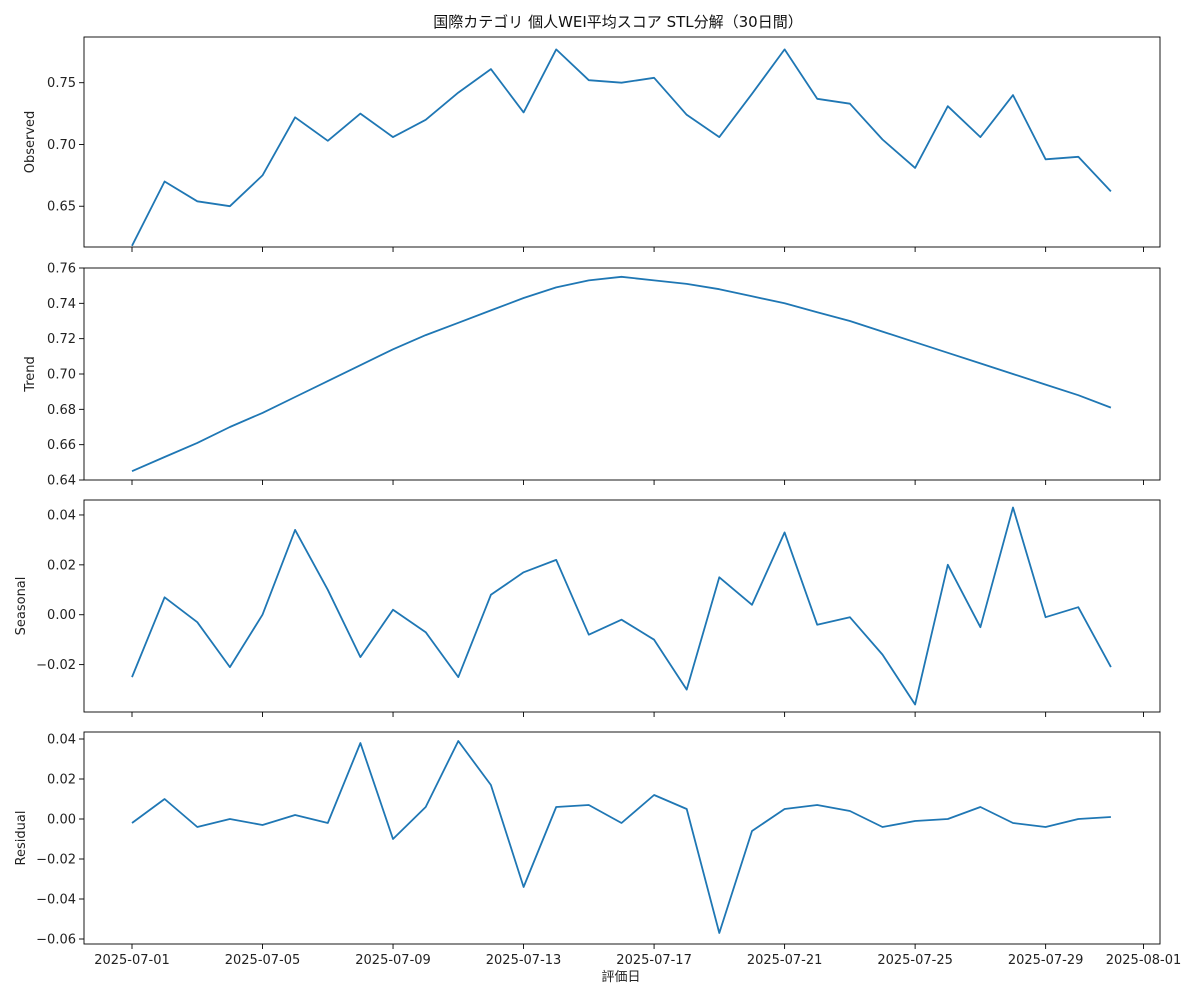  I want to click on x-tick-label: 2025-07-09, so click(393, 960).